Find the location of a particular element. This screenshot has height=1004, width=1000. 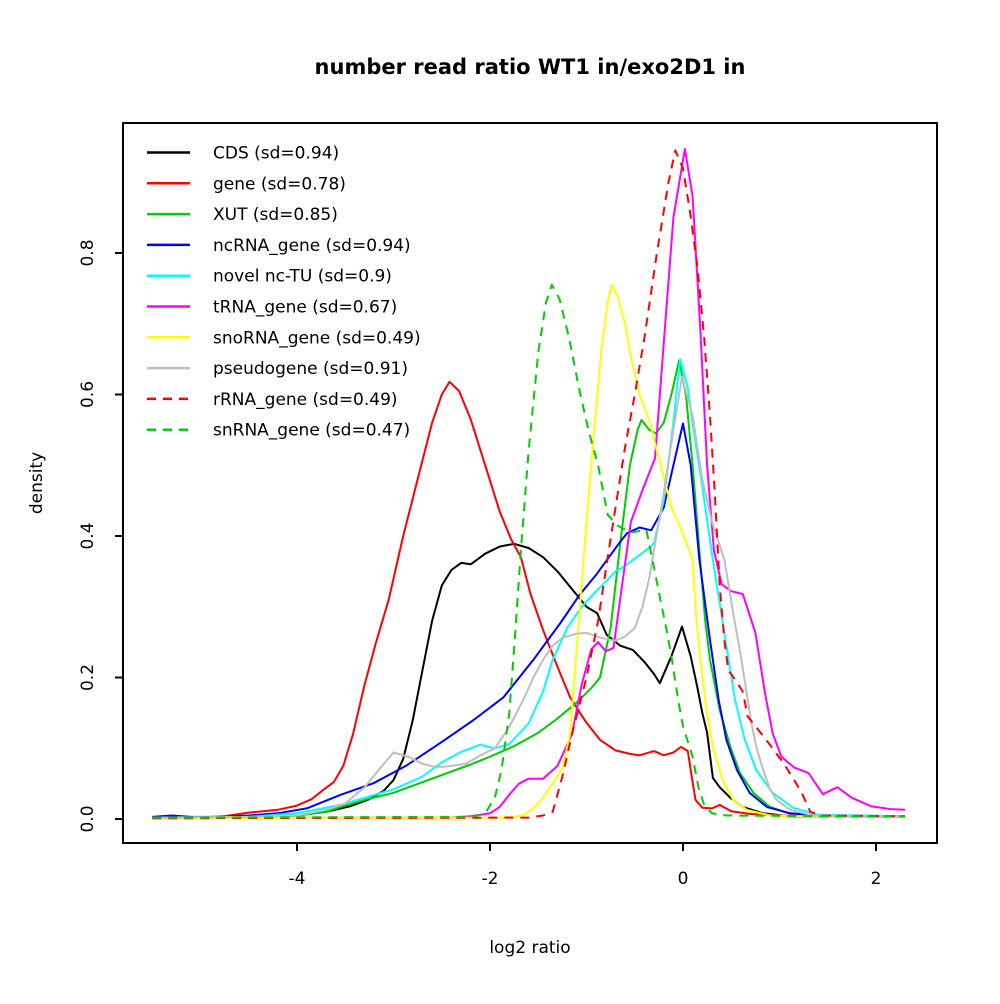

legend-item-XUT: XUT (sd=0.85) is located at coordinates (242, 215).